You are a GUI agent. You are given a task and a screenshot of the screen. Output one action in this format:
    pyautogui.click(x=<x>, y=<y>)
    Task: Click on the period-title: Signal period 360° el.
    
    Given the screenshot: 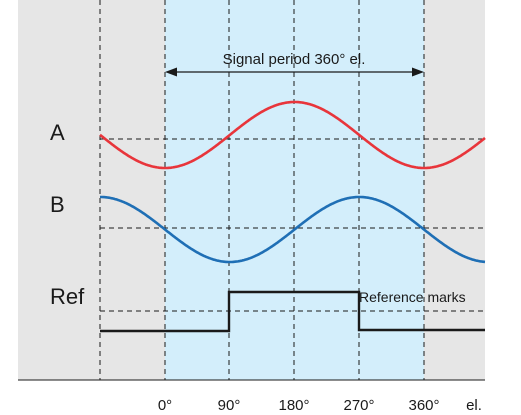 What is the action you would take?
    pyautogui.click(x=294, y=59)
    